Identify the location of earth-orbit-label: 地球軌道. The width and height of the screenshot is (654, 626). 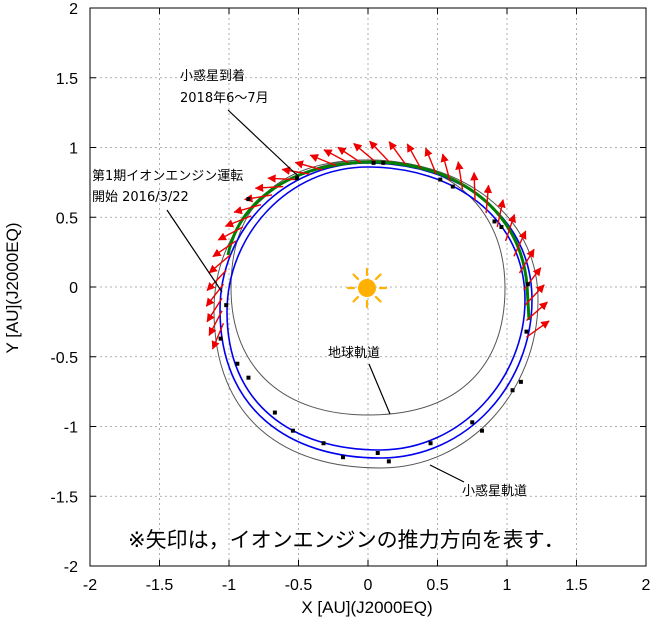
(354, 353).